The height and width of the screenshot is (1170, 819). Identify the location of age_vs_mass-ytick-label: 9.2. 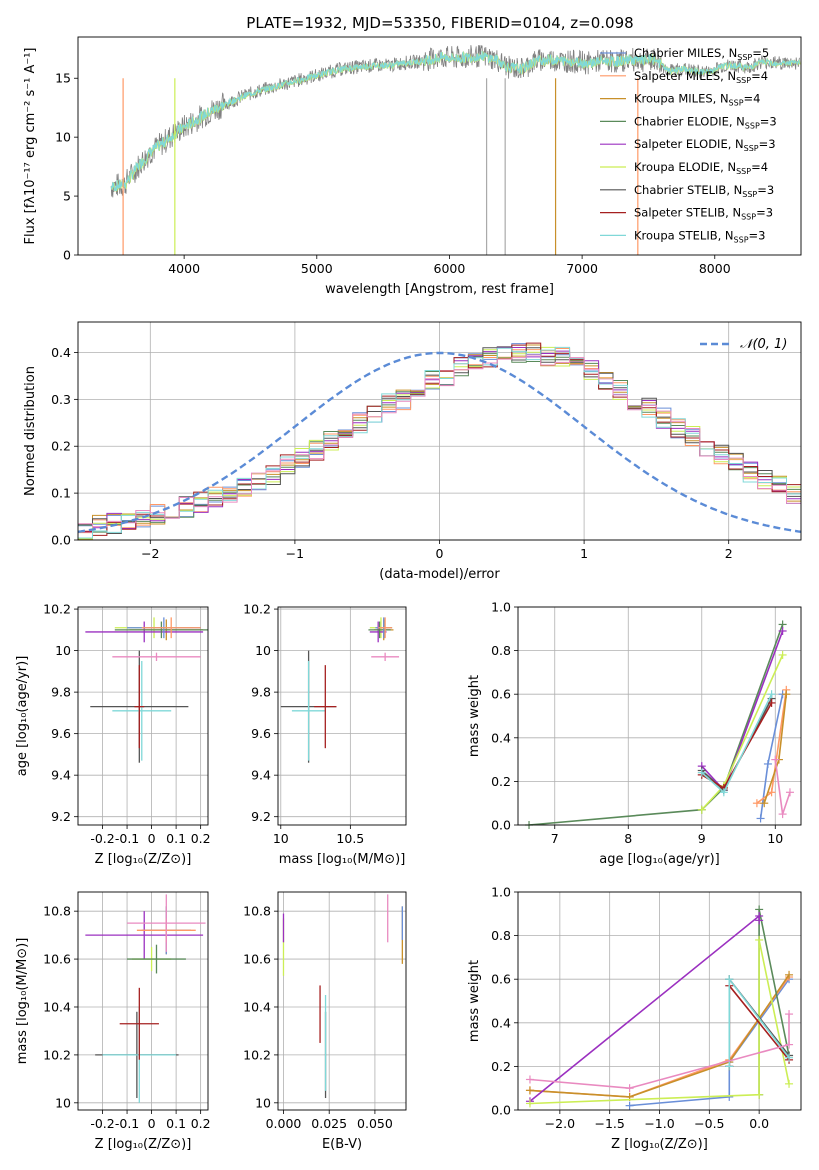
(261, 816).